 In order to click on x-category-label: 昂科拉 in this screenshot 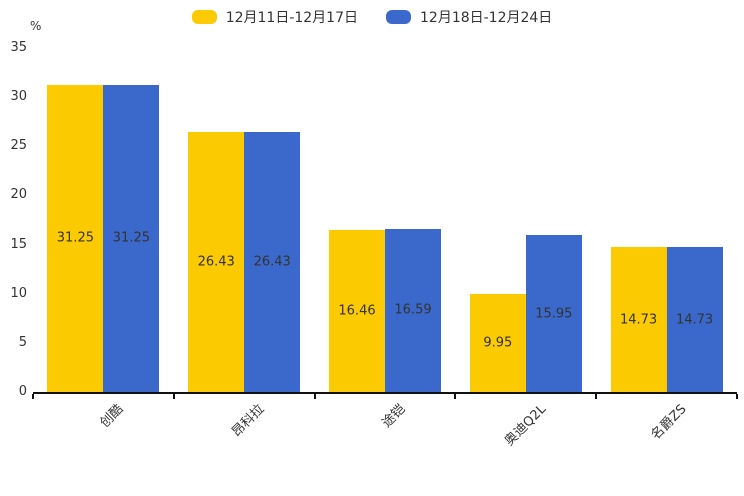, I will do `click(248, 421)`.